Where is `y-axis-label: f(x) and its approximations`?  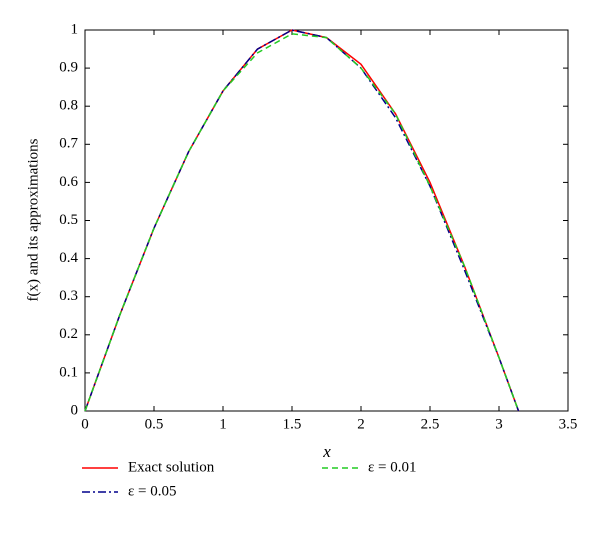
y-axis-label: f(x) and its approximations is located at coordinates (33, 219).